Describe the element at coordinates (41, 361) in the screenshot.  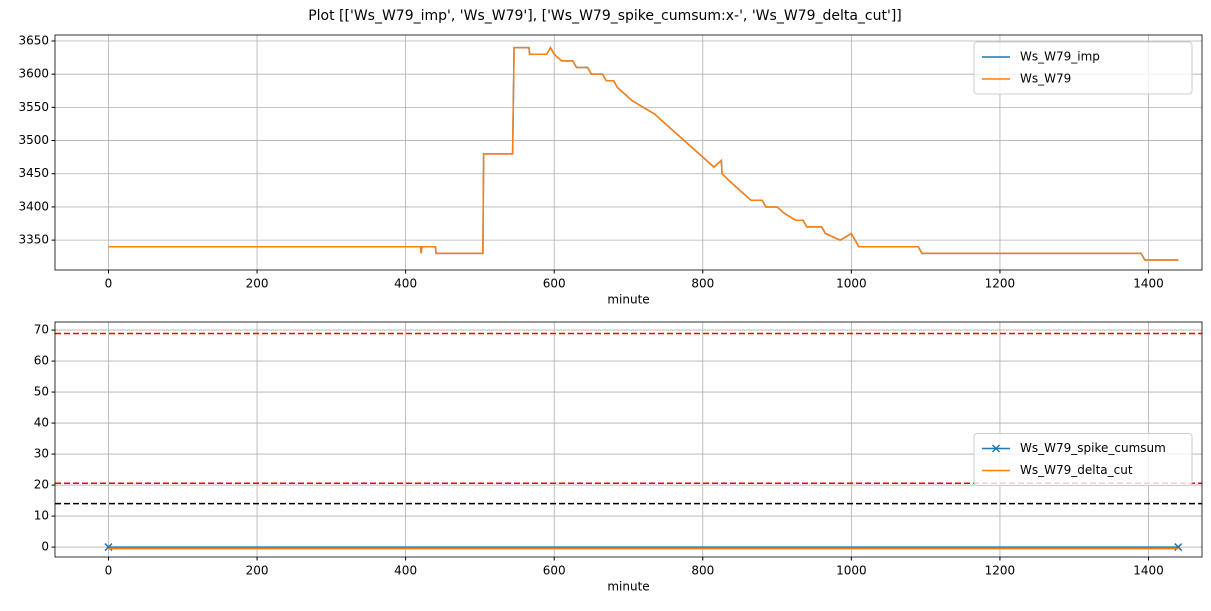
I see `y-tick-label: 60` at that location.